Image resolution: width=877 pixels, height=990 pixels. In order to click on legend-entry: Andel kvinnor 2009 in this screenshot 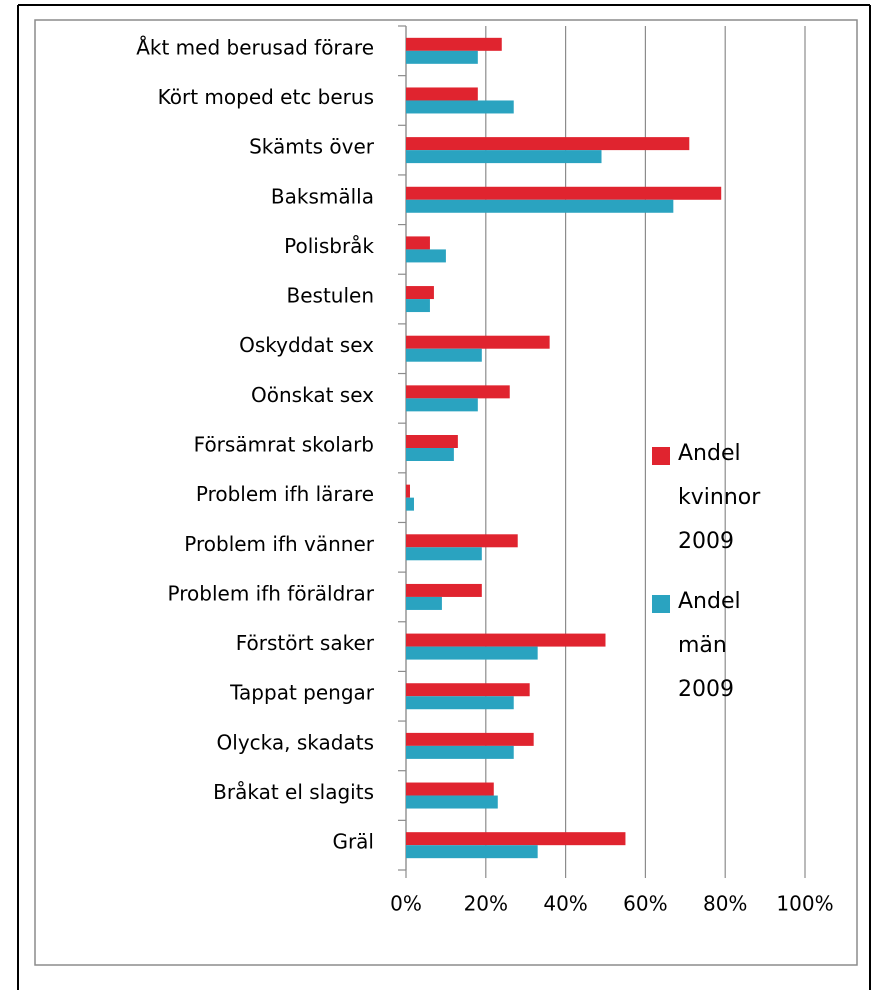, I will do `click(705, 498)`.